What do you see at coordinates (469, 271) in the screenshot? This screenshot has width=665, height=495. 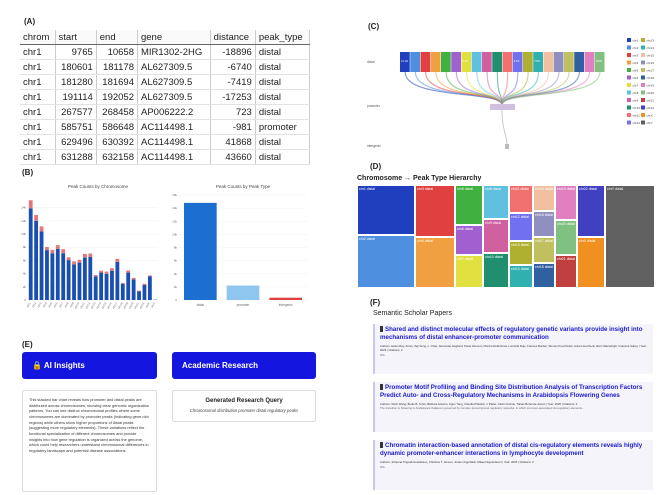 I see `treemap-cell: chr7 distal` at bounding box center [469, 271].